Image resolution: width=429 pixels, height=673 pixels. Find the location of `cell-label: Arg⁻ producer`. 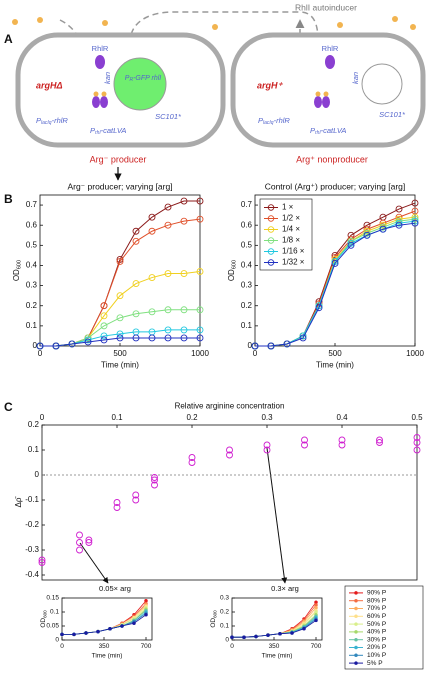

cell-label: Arg⁻ producer is located at coordinates (118, 159).